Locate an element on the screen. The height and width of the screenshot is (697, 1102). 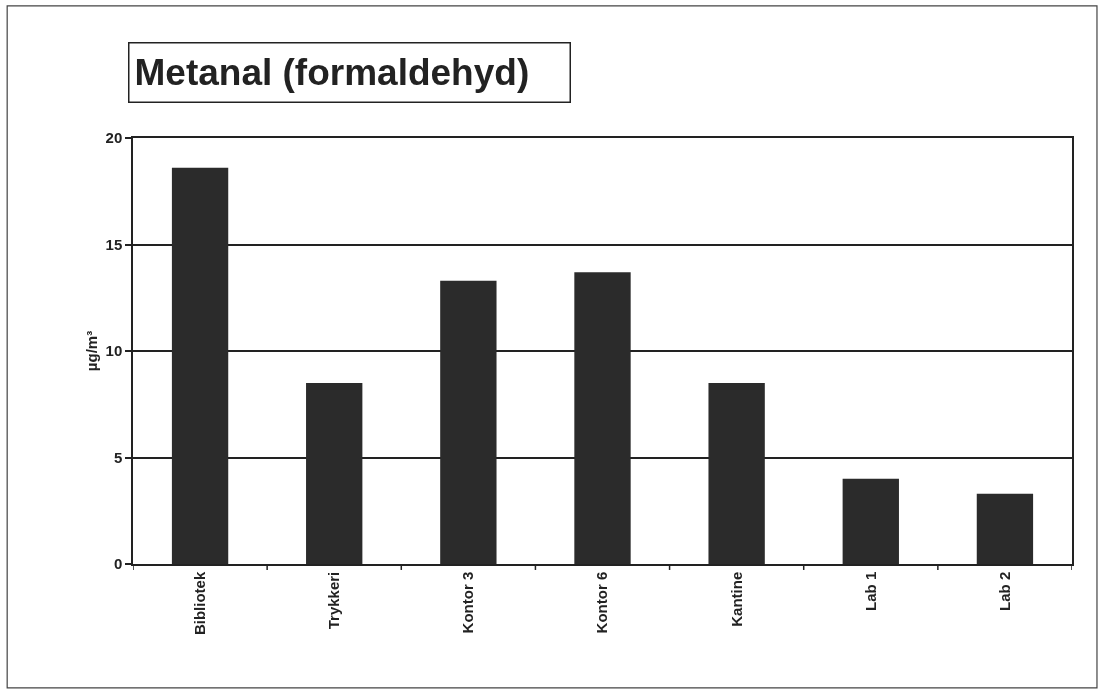
x-tick-label: Bibliotek is located at coordinates (199, 603).